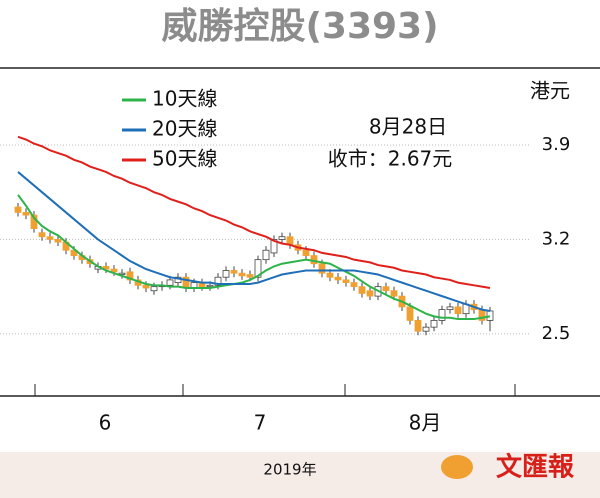  Describe the element at coordinates (457, 467) in the screenshot. I see `logo-icon` at that location.